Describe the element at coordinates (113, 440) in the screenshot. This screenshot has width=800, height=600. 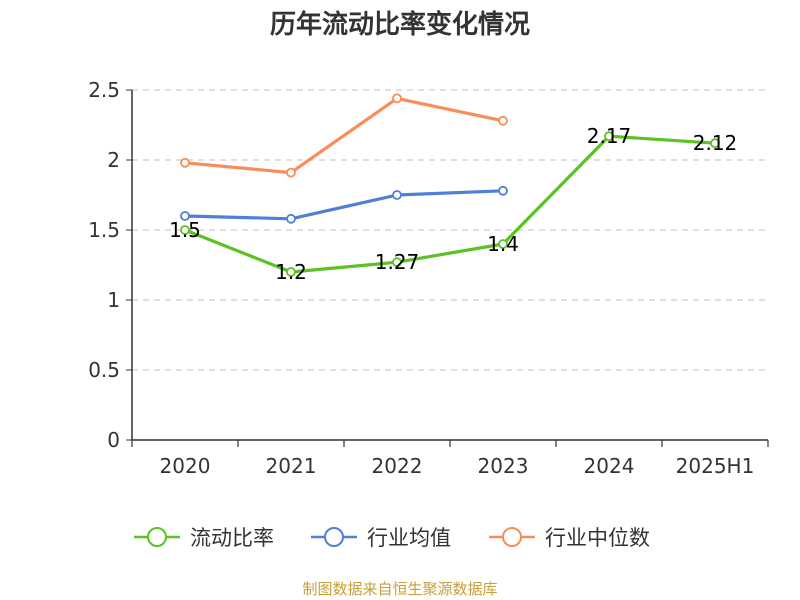
I see `y-tick-label: 0` at that location.